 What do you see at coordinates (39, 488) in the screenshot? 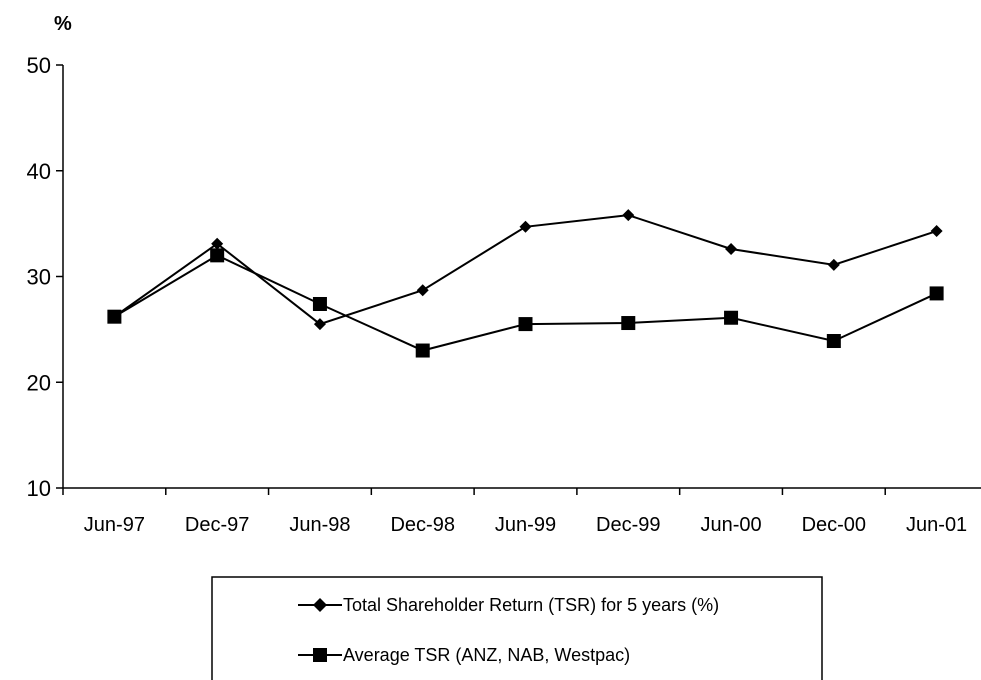
I see `y-tick-label: 10` at bounding box center [39, 488].